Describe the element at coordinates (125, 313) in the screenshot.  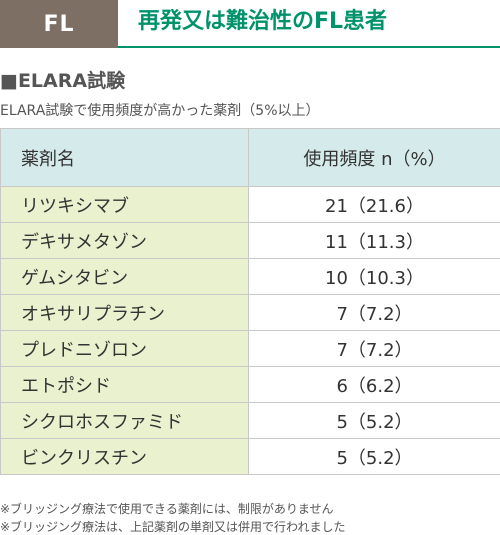
I see `drug-name-cell: オキサリプラチン` at that location.